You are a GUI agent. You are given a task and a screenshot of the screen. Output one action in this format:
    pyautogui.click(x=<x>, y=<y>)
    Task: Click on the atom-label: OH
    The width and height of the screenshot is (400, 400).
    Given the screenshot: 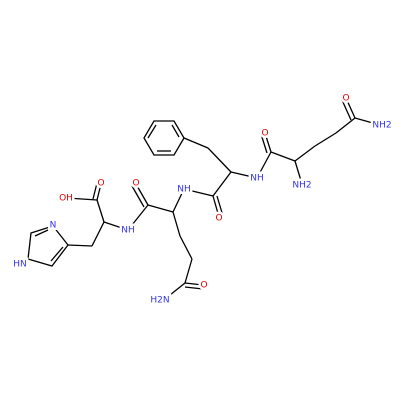 What is the action you would take?
    pyautogui.click(x=66, y=199)
    